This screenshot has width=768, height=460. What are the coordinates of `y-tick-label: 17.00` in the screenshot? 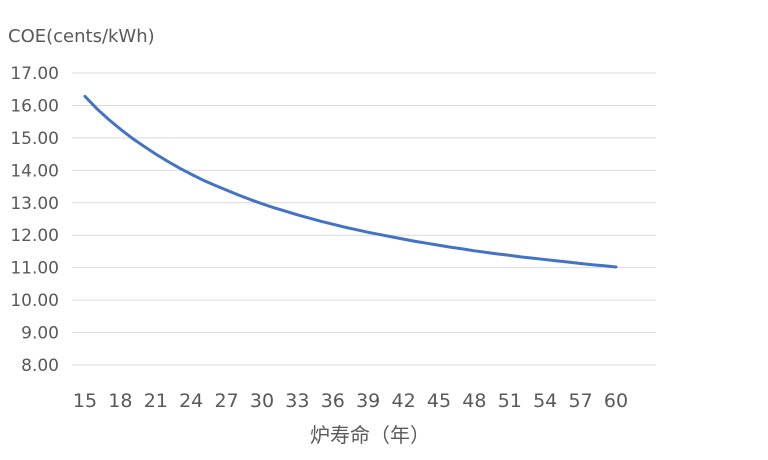 It's located at (34, 74).